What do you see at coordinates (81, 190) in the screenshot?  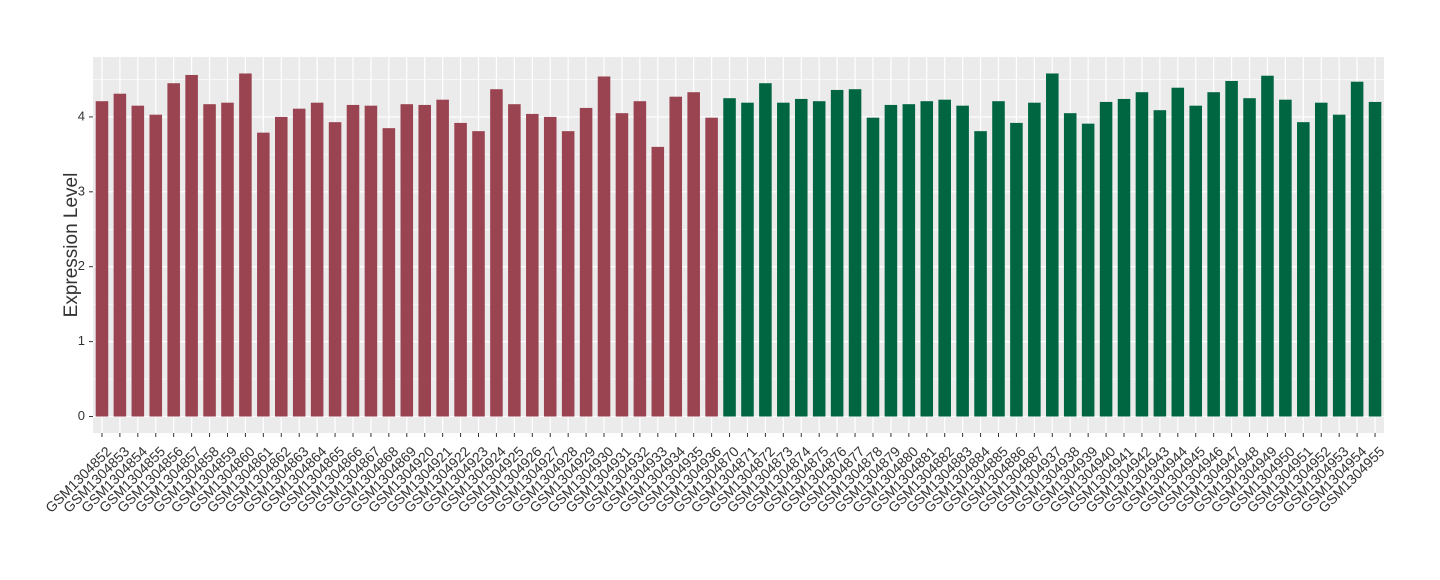 I see `y-tick-label: 3` at bounding box center [81, 190].